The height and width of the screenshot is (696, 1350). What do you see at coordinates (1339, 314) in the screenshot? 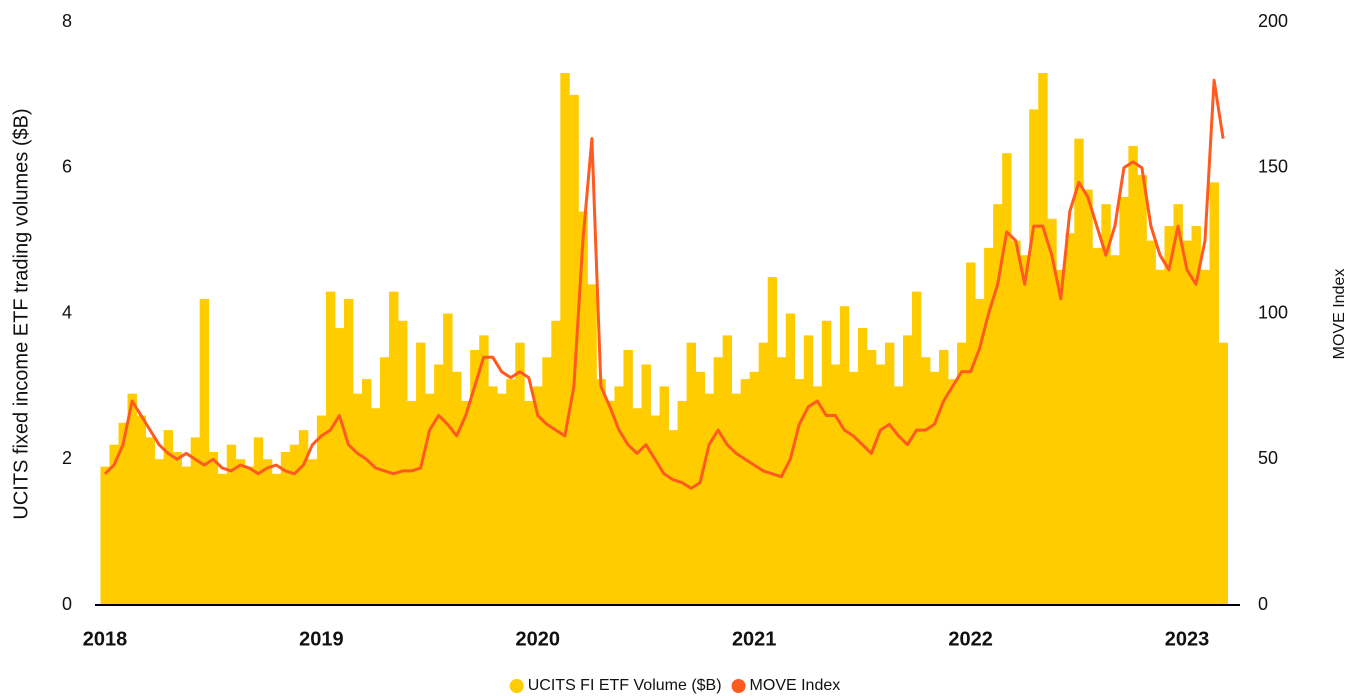
I see `y2-axis-label: MOVE Index` at bounding box center [1339, 314].